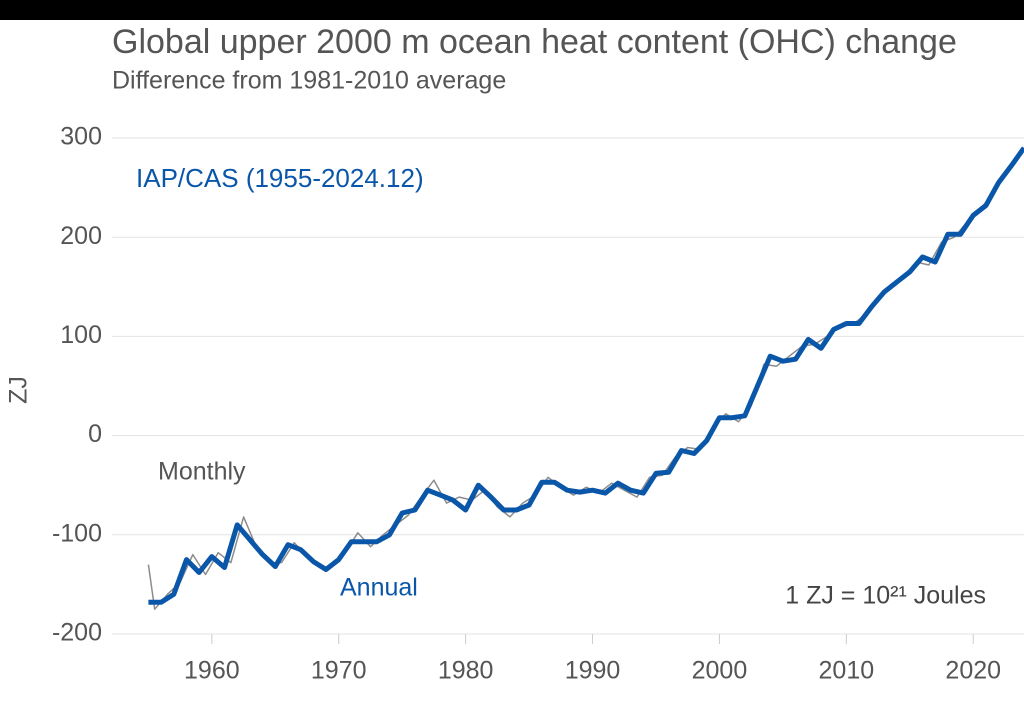 This screenshot has height=716, width=1024. I want to click on x-tick-label: 1990, so click(593, 671).